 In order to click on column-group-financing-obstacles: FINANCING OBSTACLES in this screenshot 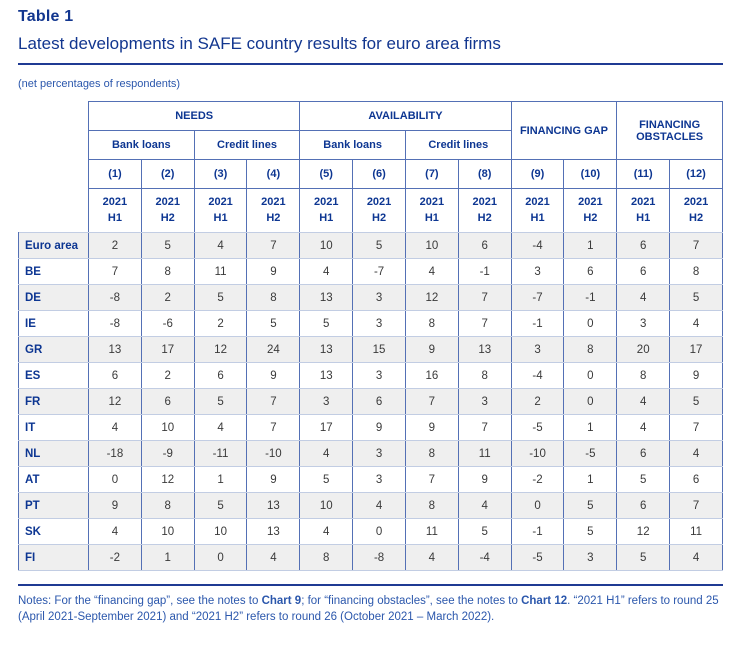, I will do `click(669, 130)`.